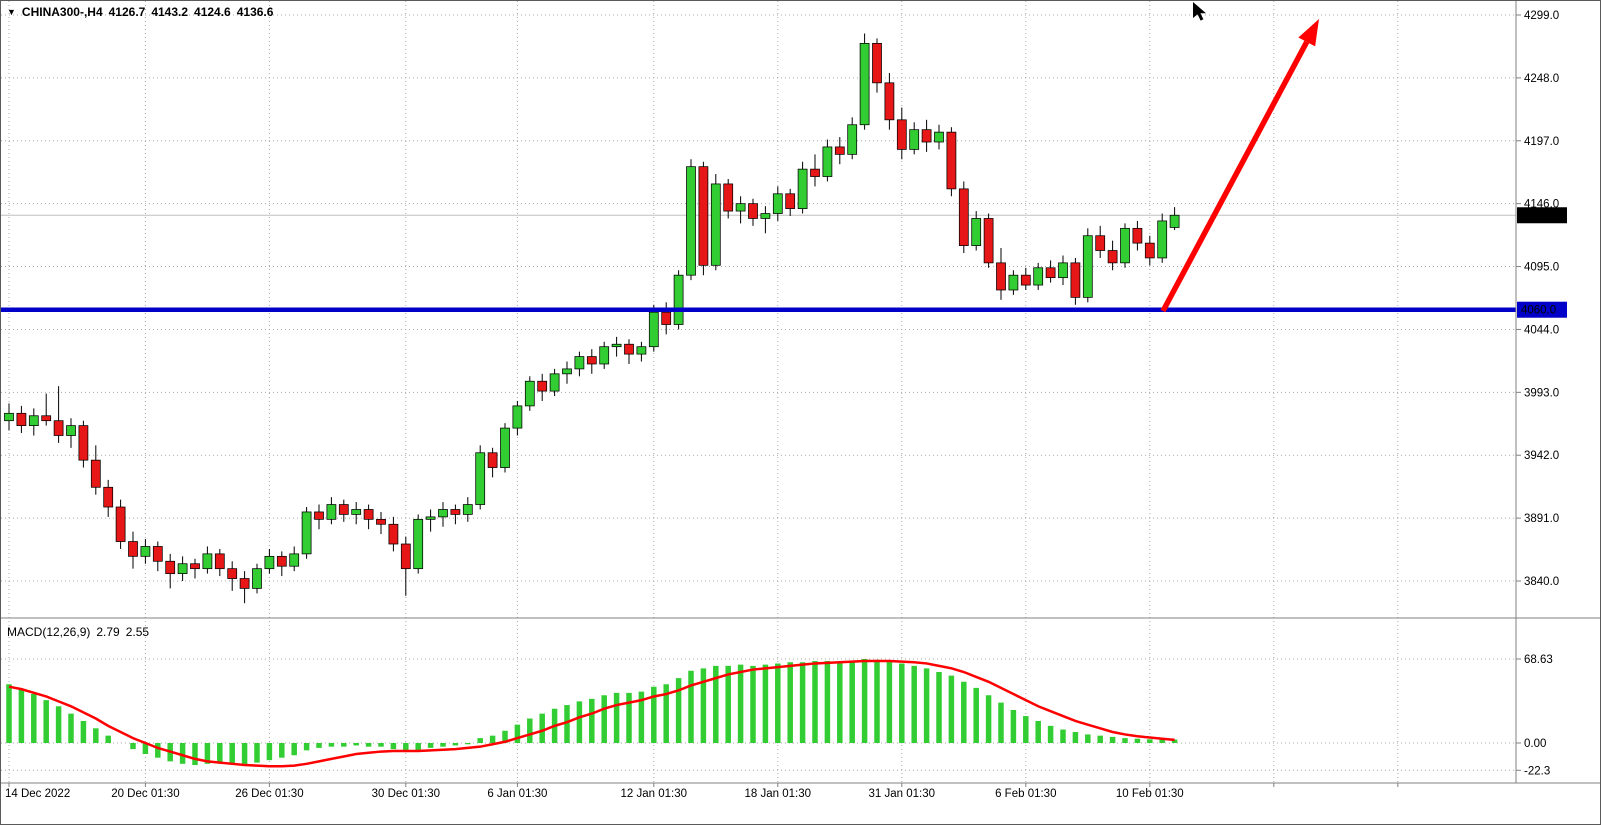  Describe the element at coordinates (1239, 166) in the screenshot. I see `trend-arrow` at that location.